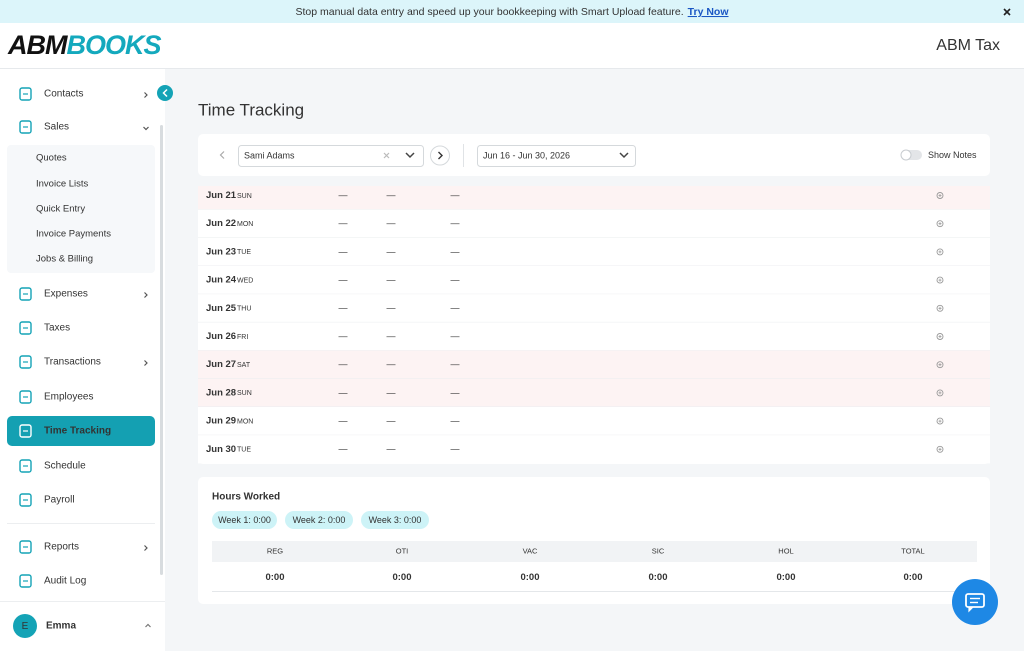 This screenshot has width=1024, height=651. Describe the element at coordinates (59, 500) in the screenshot. I see `nav-label: Payroll` at that location.